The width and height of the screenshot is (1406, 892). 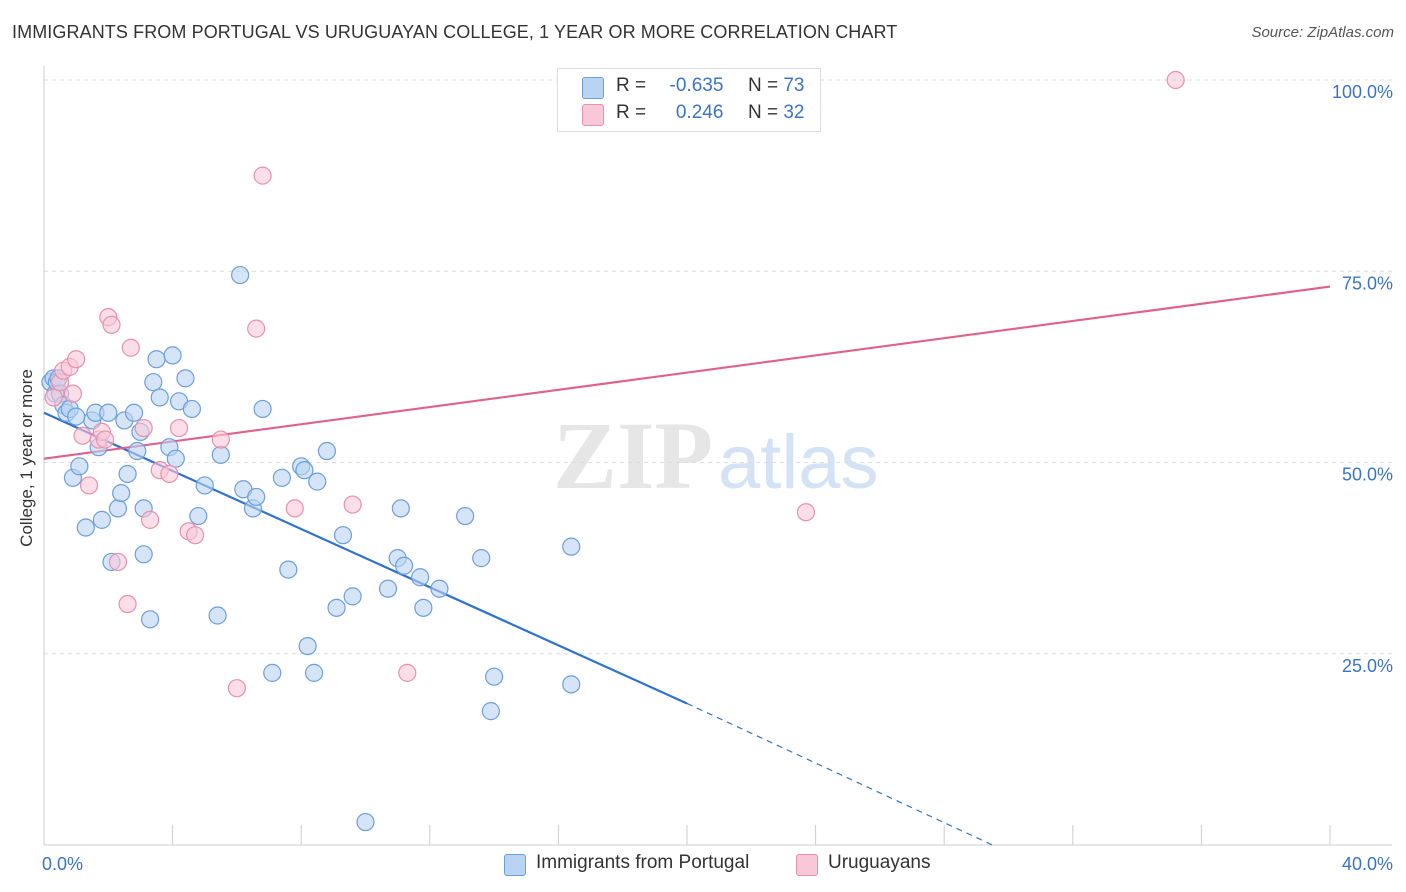 I want to click on watermark: ZIP atlas, so click(x=716, y=455).